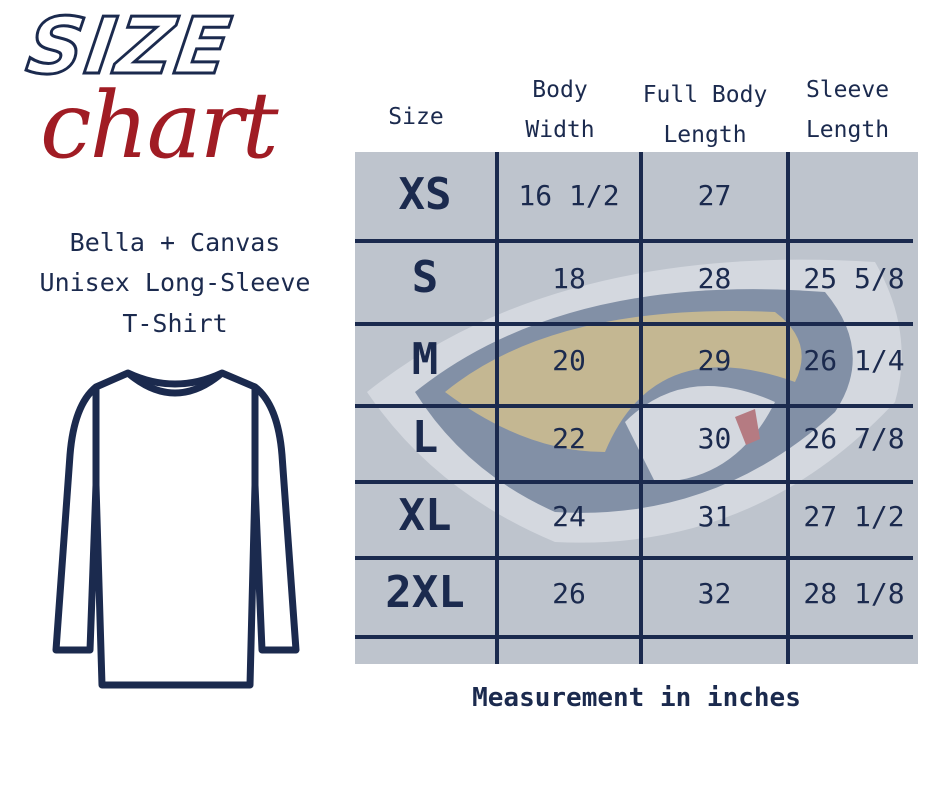 This screenshot has height=788, width=940. What do you see at coordinates (175, 282) in the screenshot?
I see `product-type: Unisex Long-Sleeve` at bounding box center [175, 282].